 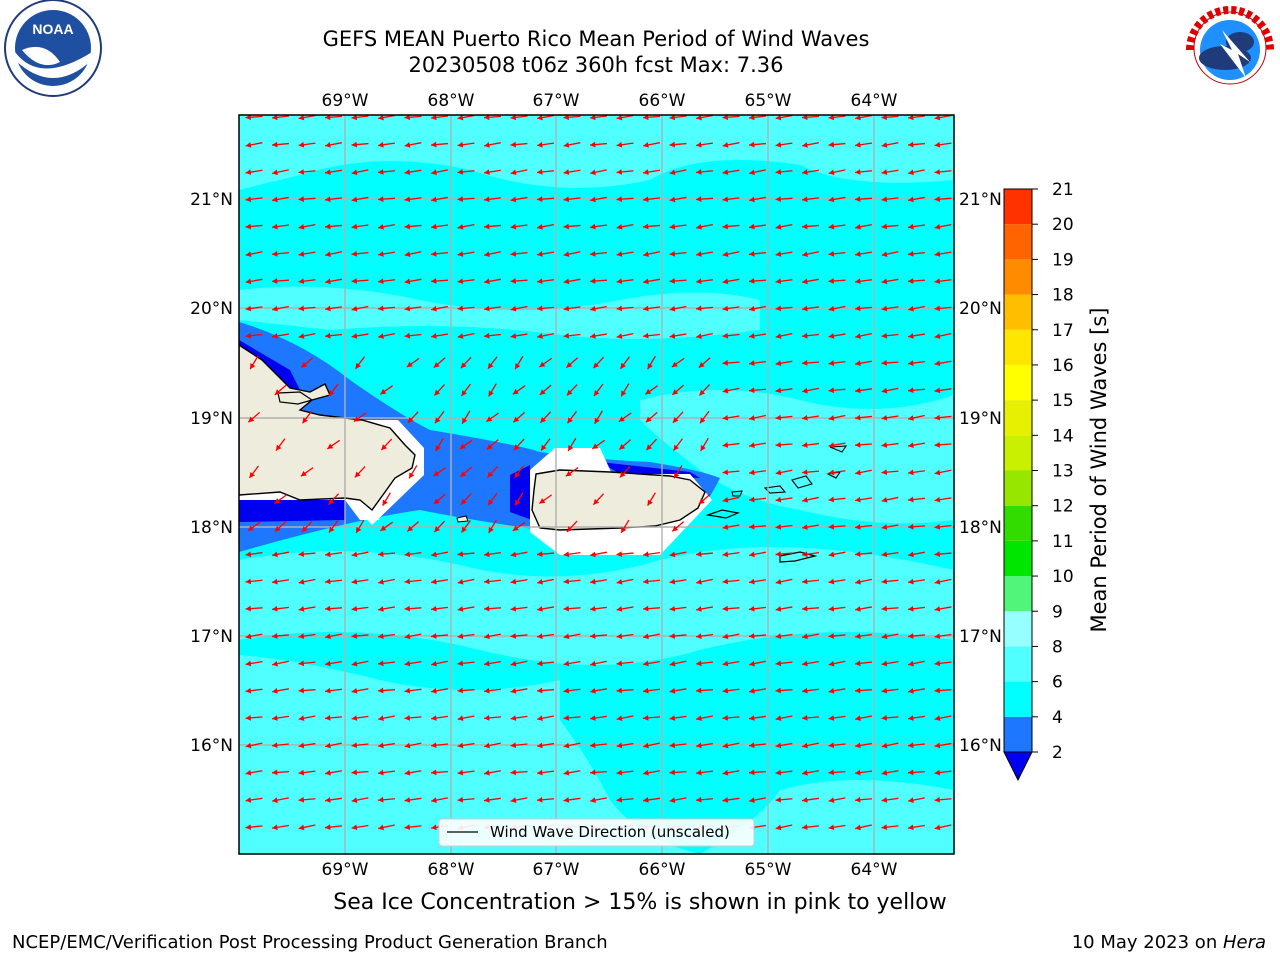 I want to click on colorbar-tick-label: 19, so click(x=1063, y=260).